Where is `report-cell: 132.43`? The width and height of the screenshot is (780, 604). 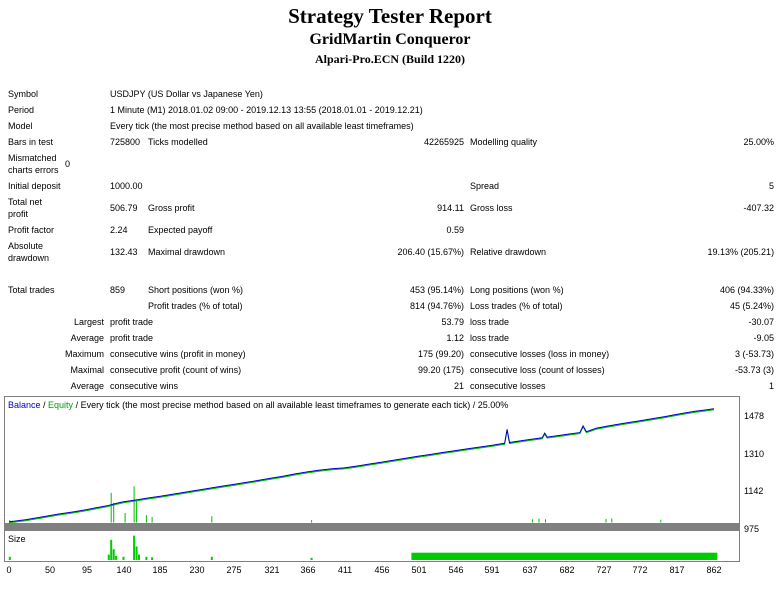
report-cell: 132.43 is located at coordinates (124, 252).